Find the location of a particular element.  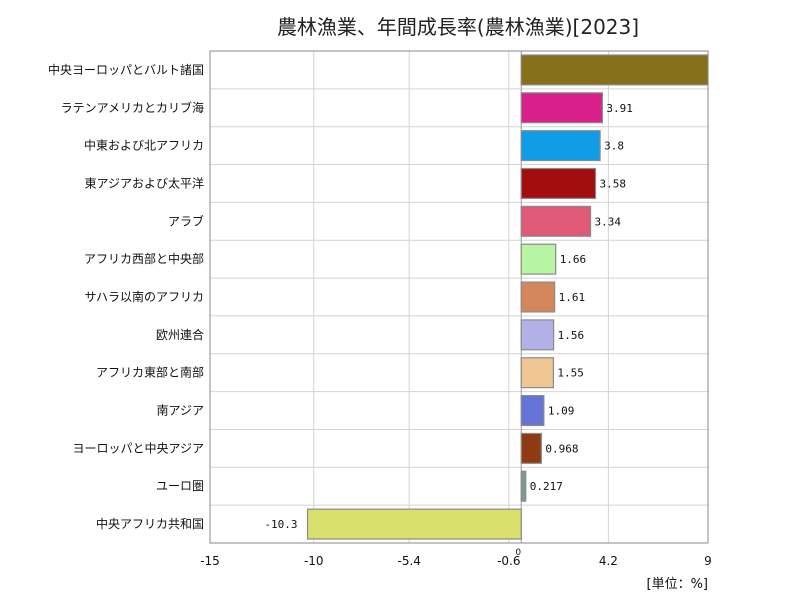

category-label-3: 東アジアおよび太平洋 is located at coordinates (144, 182).